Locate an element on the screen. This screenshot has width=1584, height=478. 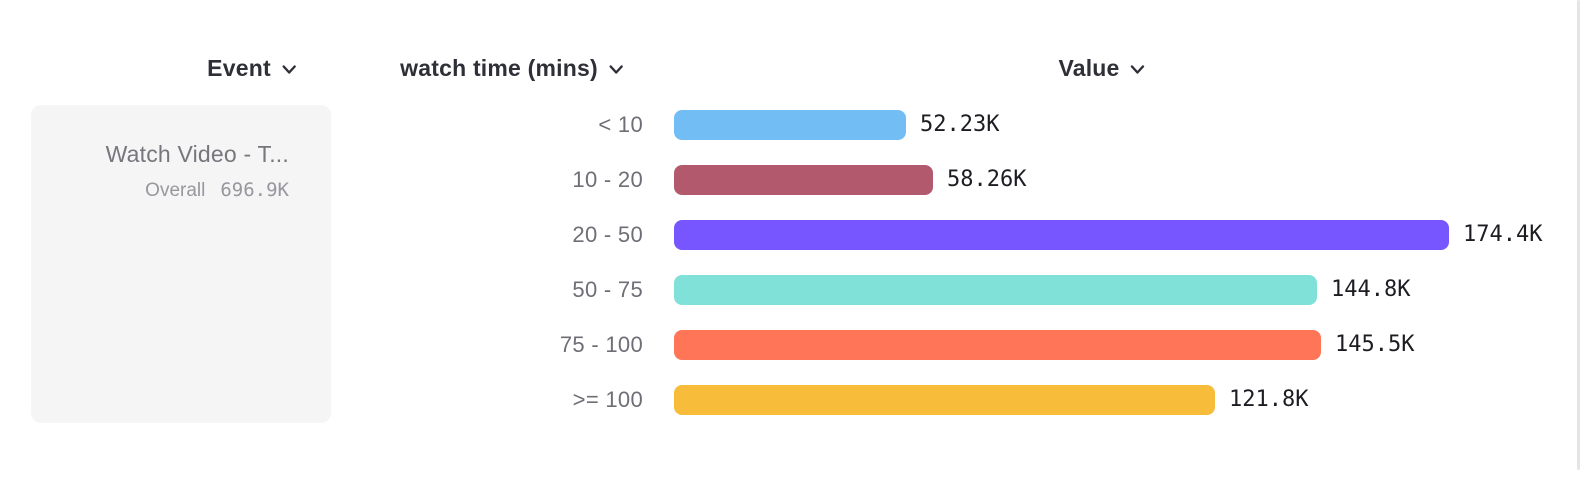
right-divider is located at coordinates (1578, 235).